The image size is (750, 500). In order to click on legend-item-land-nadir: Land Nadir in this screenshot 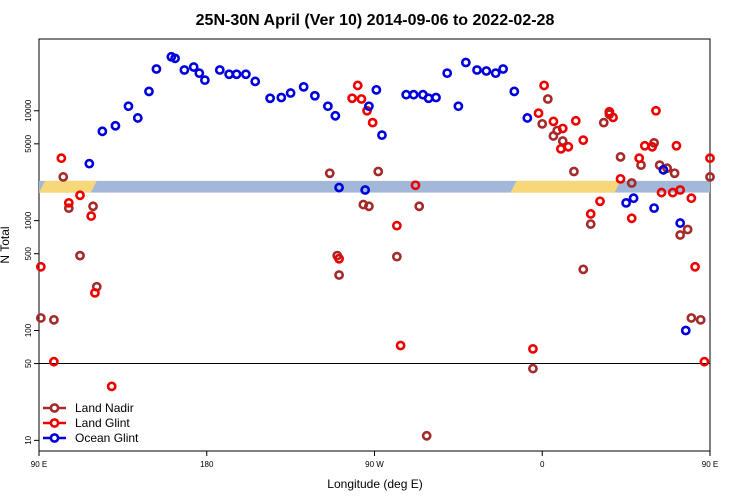, I will do `click(88, 408)`.